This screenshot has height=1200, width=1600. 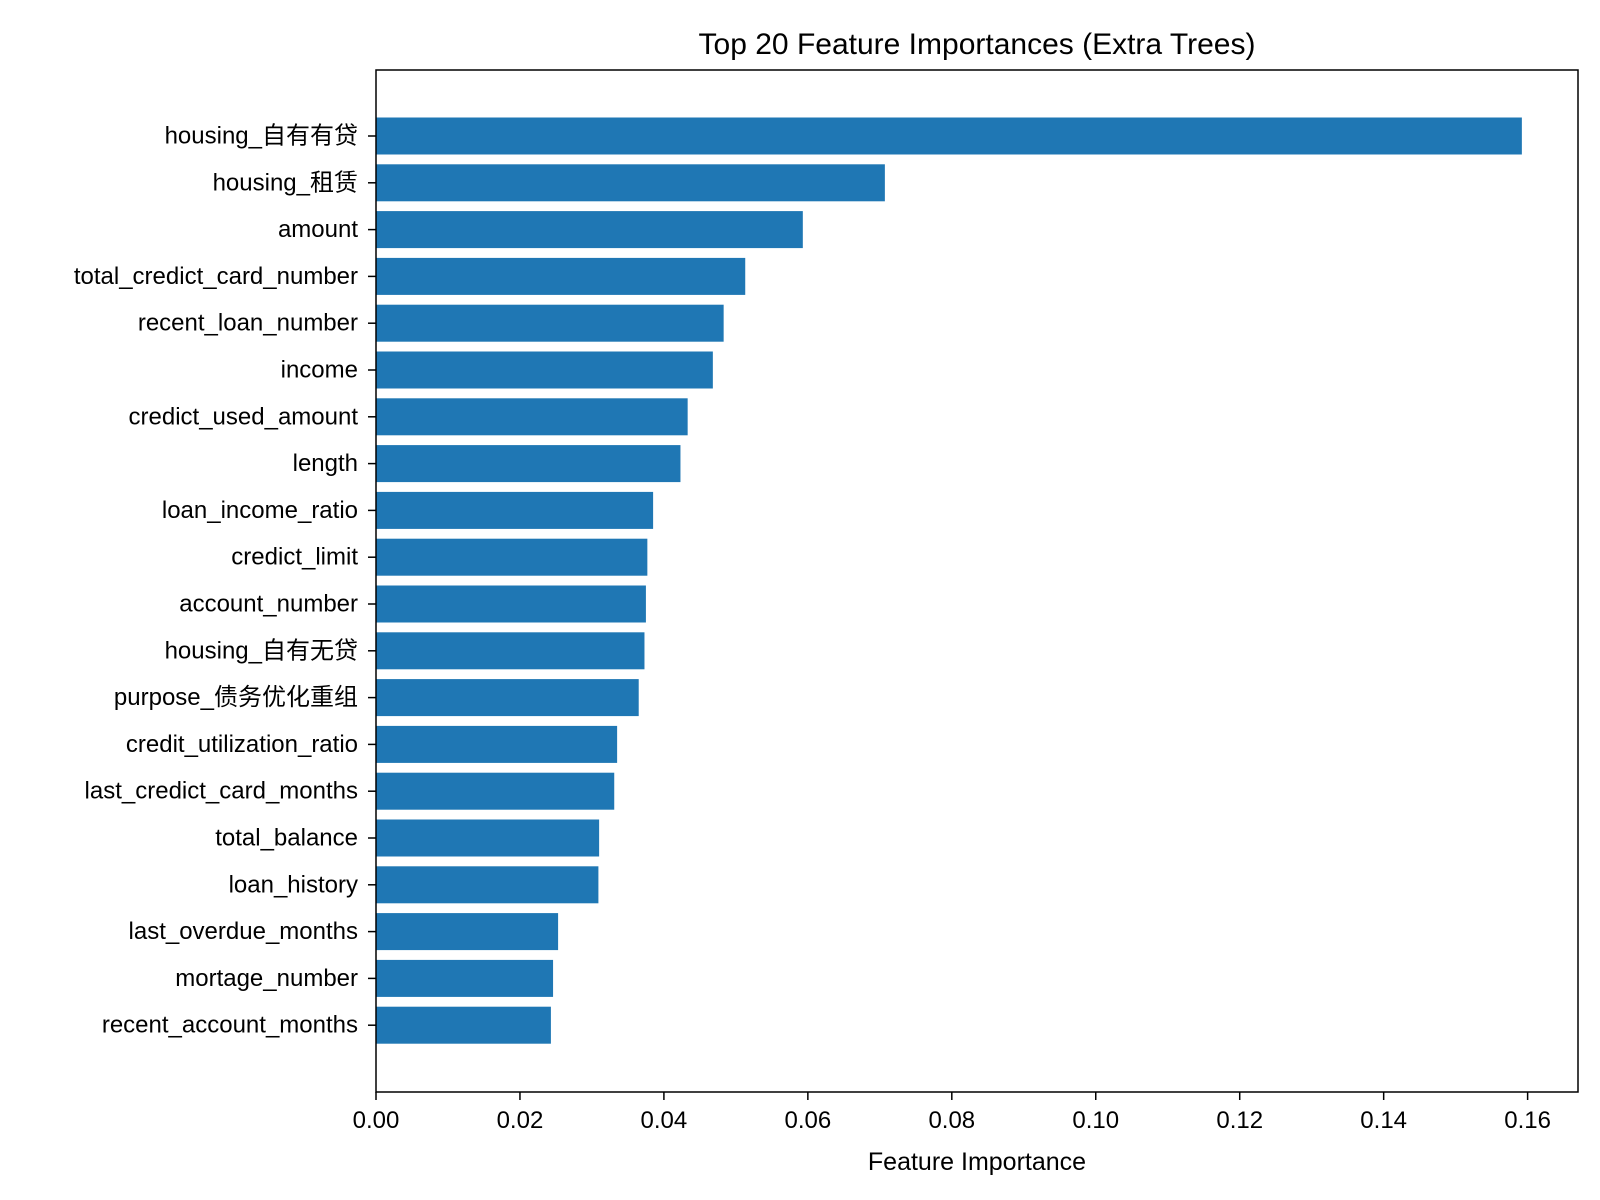 I want to click on category-label-3: total_credict_card_number, so click(x=216, y=276).